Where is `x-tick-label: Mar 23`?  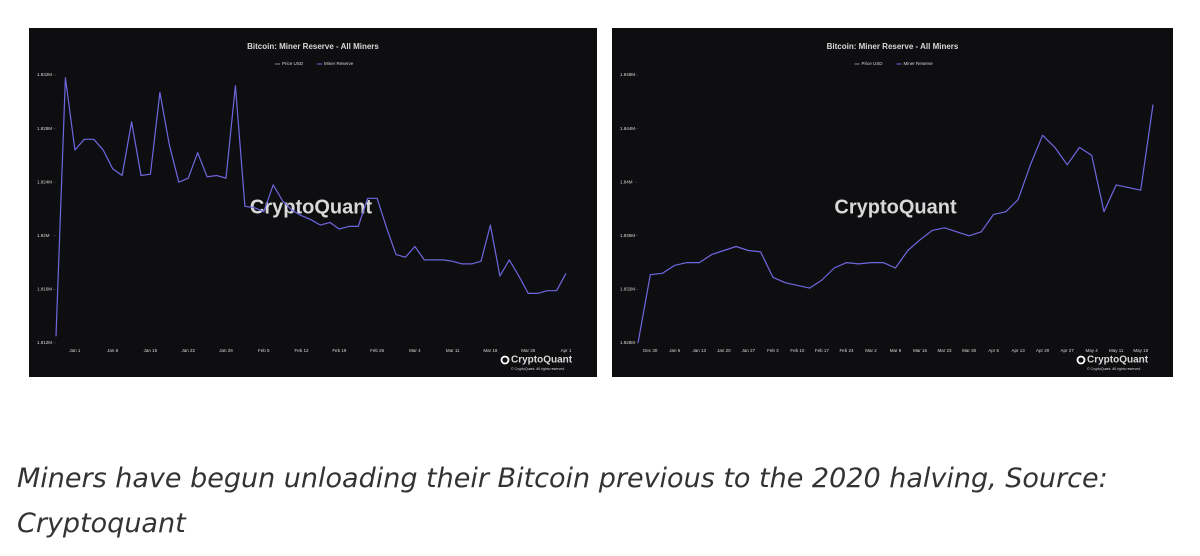 x-tick-label: Mar 23 is located at coordinates (945, 350).